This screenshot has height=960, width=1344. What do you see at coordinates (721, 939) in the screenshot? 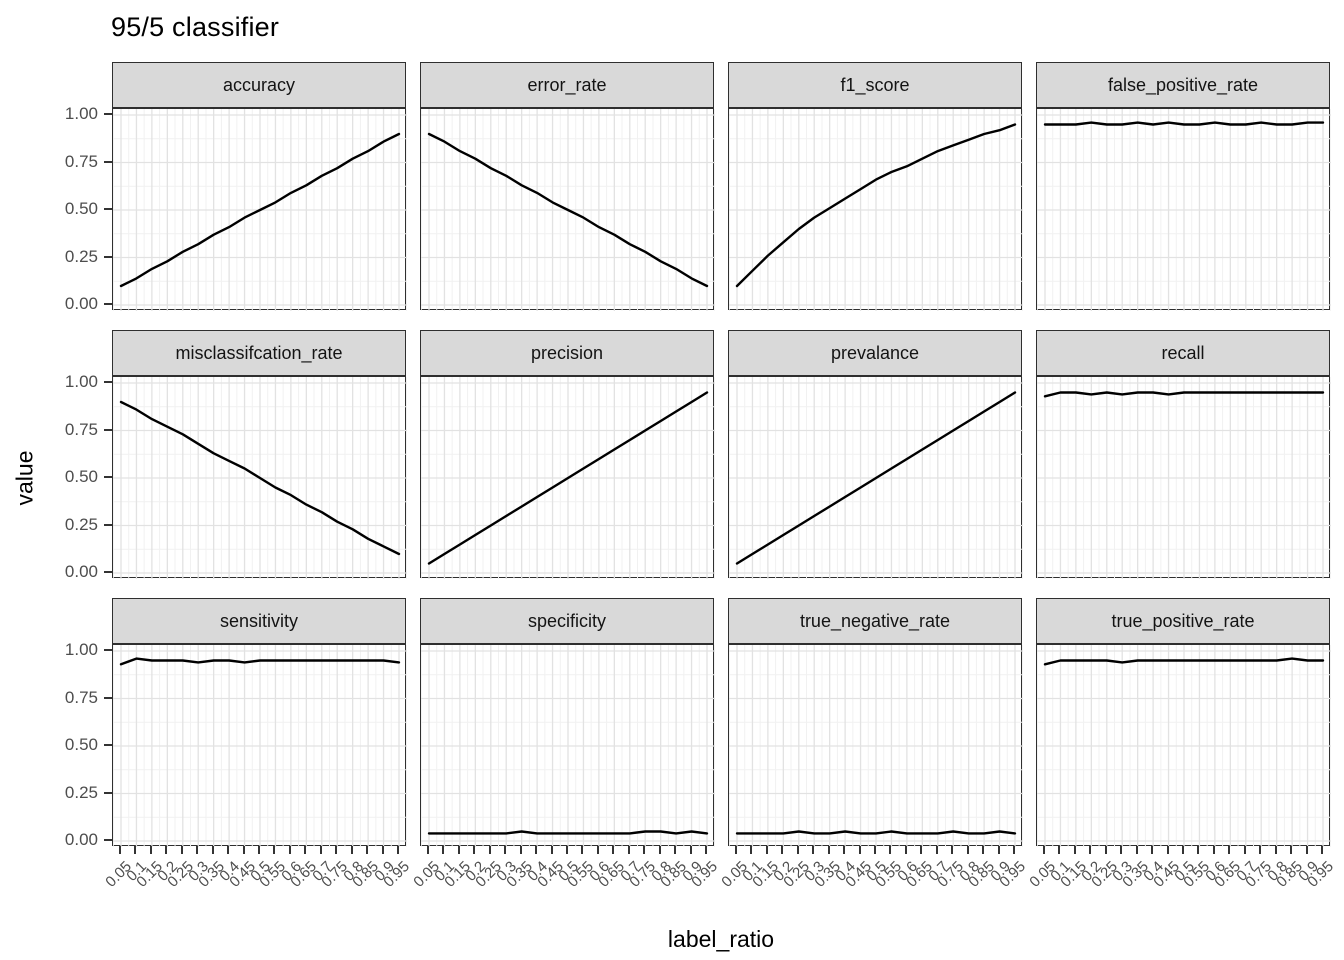
I see `x-axis-title: label_ratio` at bounding box center [721, 939].